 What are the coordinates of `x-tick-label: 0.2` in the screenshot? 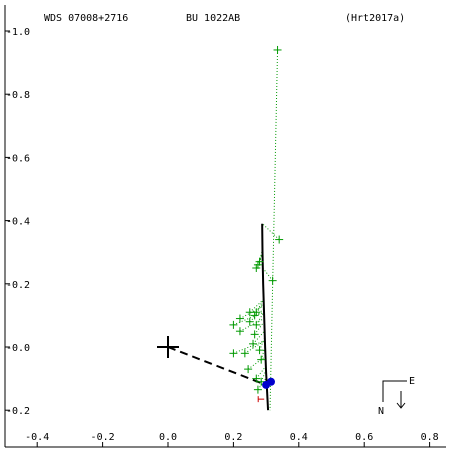 It's located at (233, 437).